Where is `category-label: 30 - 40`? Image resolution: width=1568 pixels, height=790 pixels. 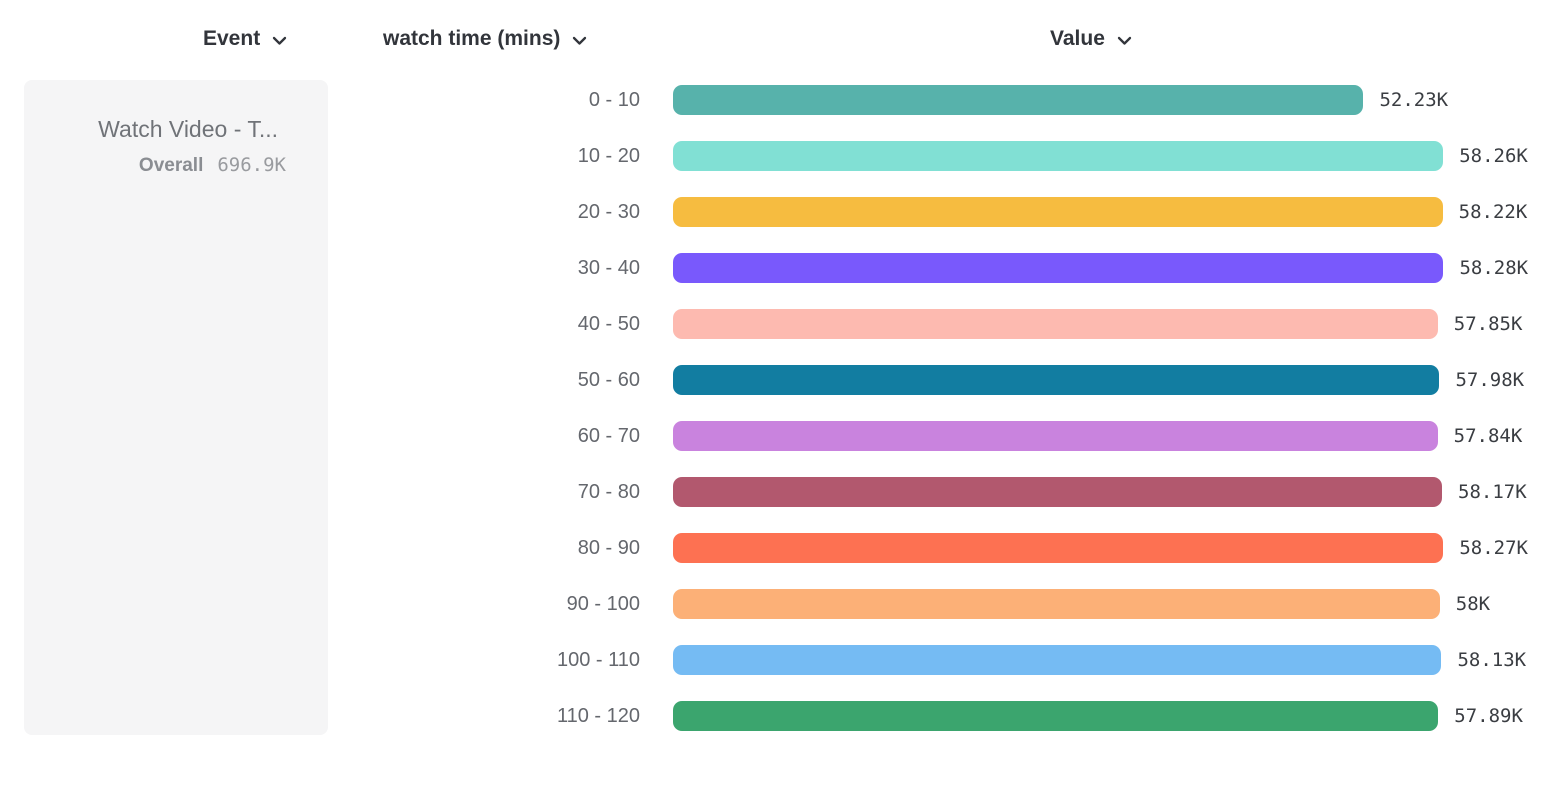 category-label: 30 - 40 is located at coordinates (608, 267).